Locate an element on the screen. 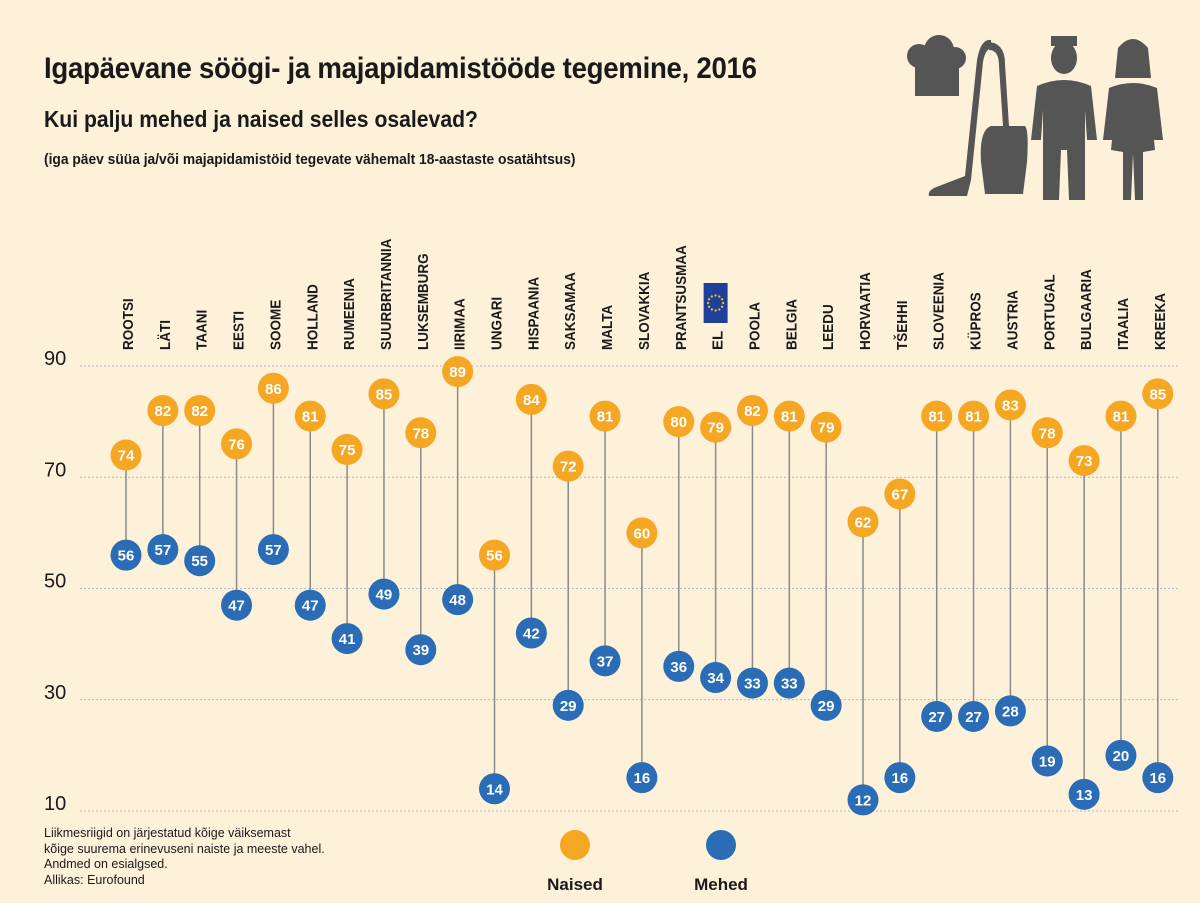 The height and width of the screenshot is (903, 1200). women-value-label: 85 is located at coordinates (1157, 394).